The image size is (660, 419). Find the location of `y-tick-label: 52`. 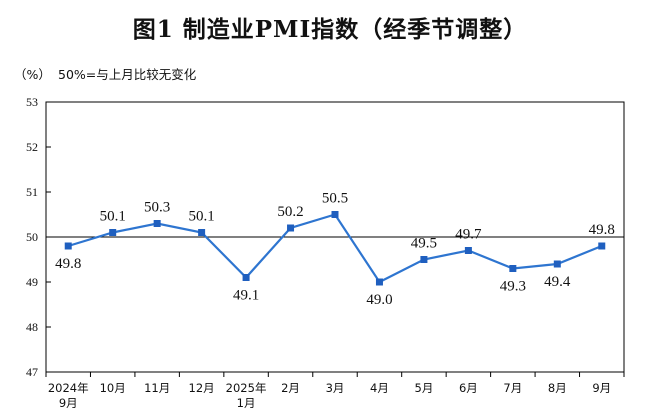

y-tick-label: 52 is located at coordinates (32, 147).